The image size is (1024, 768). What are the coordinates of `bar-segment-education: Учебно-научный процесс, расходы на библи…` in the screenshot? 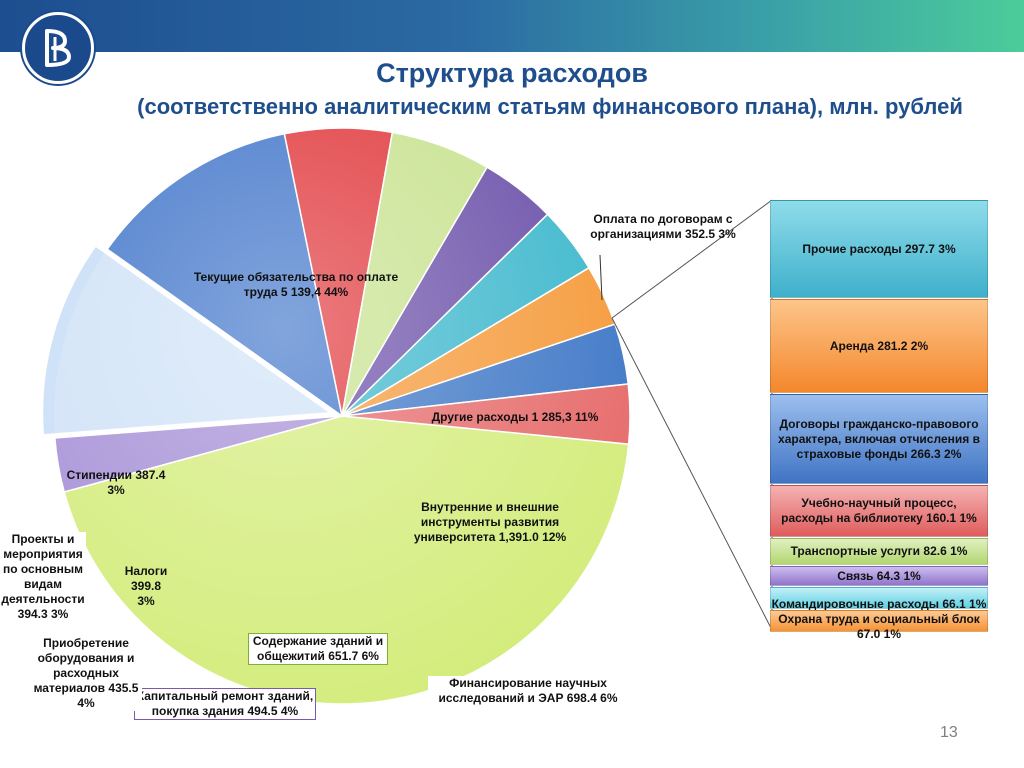 It's located at (879, 511).